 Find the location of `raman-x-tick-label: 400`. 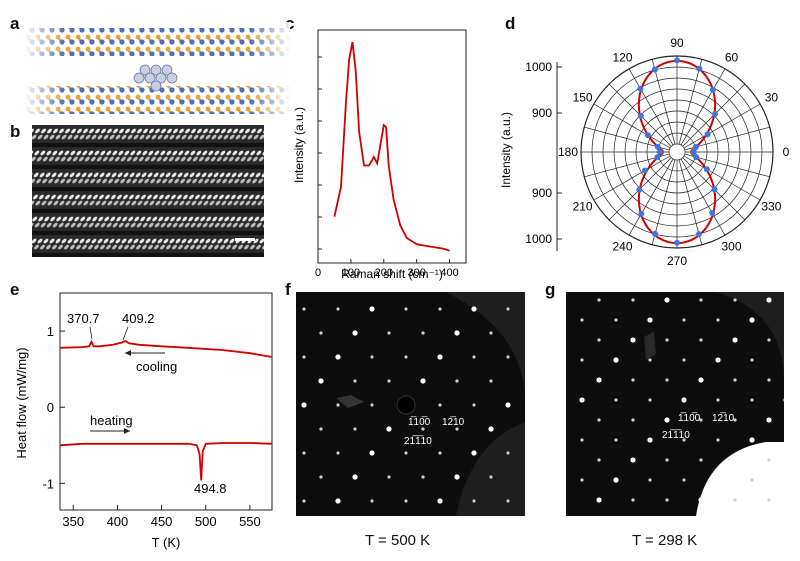

raman-x-tick-label: 400 is located at coordinates (449, 273).